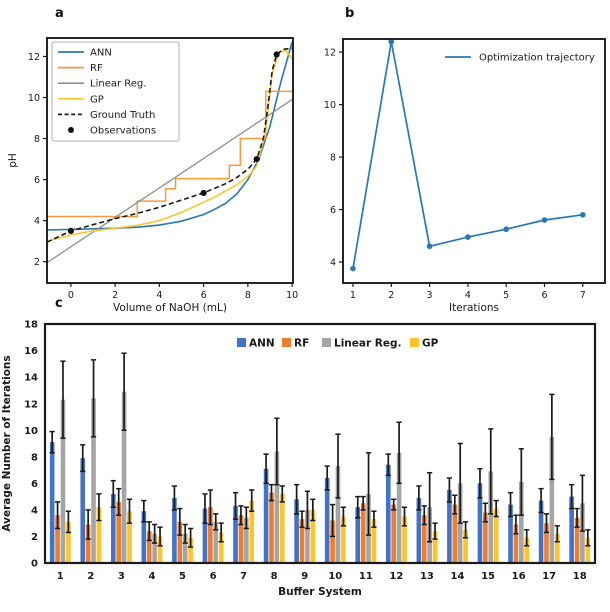  What do you see at coordinates (262, 344) in the screenshot?
I see `legend-label: ANN` at bounding box center [262, 344].